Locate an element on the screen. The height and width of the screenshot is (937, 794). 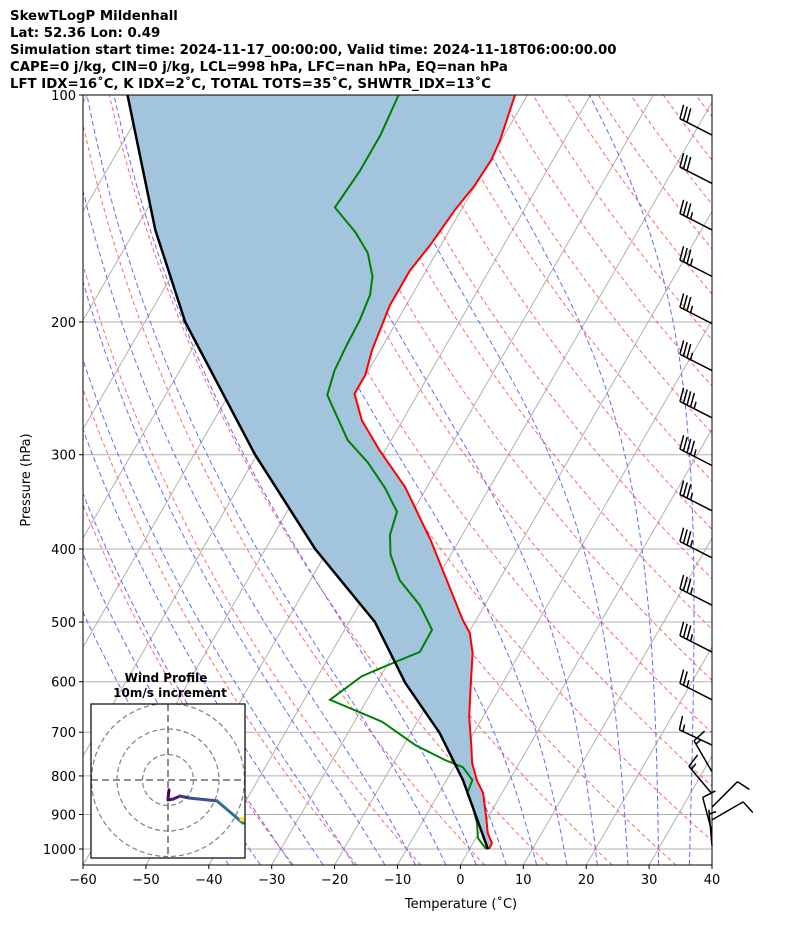
hodograph-subtitle: 10m/s increment is located at coordinates (170, 693).